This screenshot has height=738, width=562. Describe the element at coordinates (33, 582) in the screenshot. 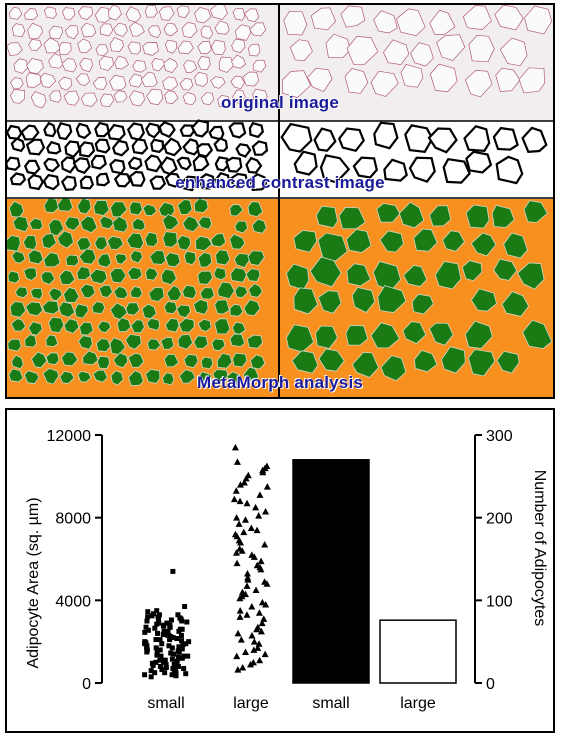

I see `y-axis-title: Adipocyte Area (sq. µm)` at that location.